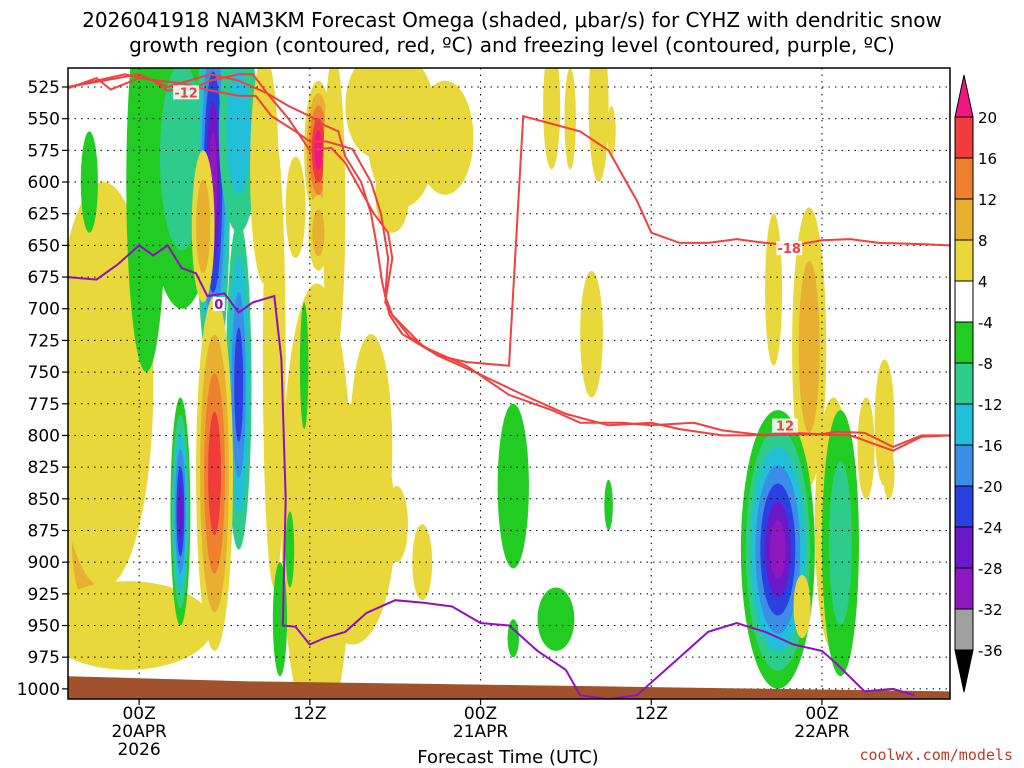  Describe the element at coordinates (44, 373) in the screenshot. I see `y-tick-label-750: 750` at that location.